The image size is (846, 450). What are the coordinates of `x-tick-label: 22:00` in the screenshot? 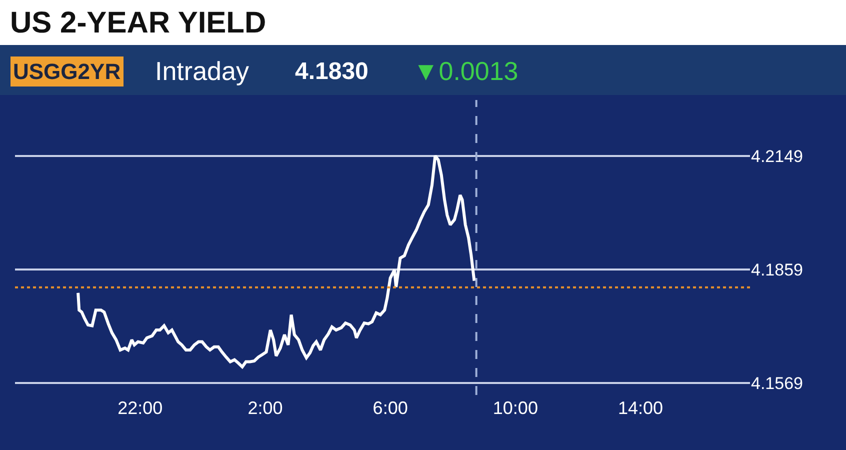 It's located at (140, 408).